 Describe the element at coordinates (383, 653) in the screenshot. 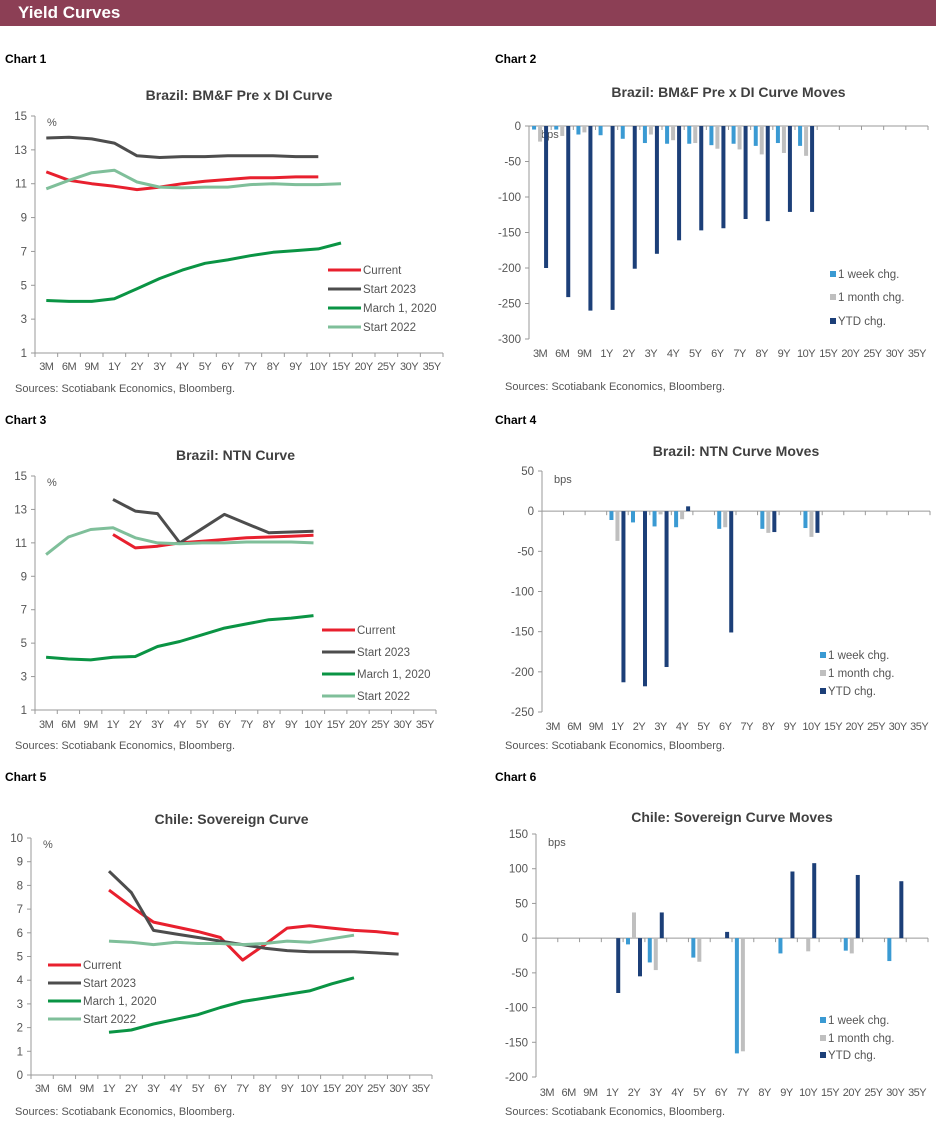

I see `legend-label: Start 2023` at that location.